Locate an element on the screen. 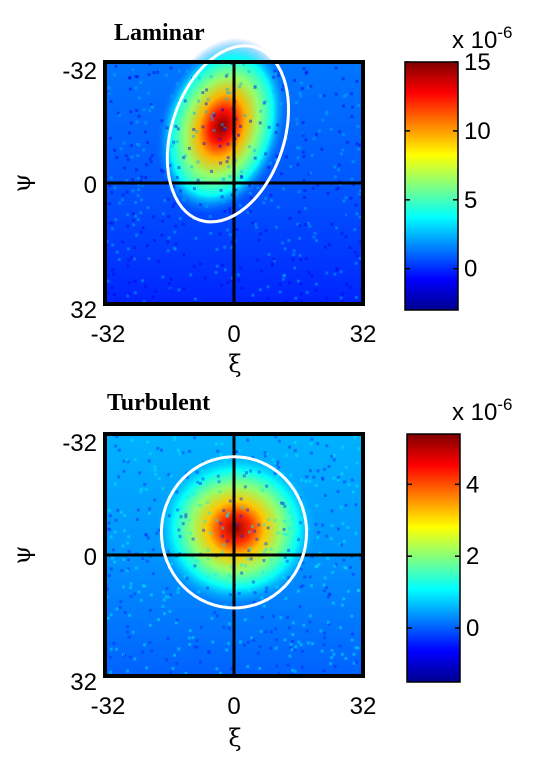  colorbar-laminar is located at coordinates (431, 186).